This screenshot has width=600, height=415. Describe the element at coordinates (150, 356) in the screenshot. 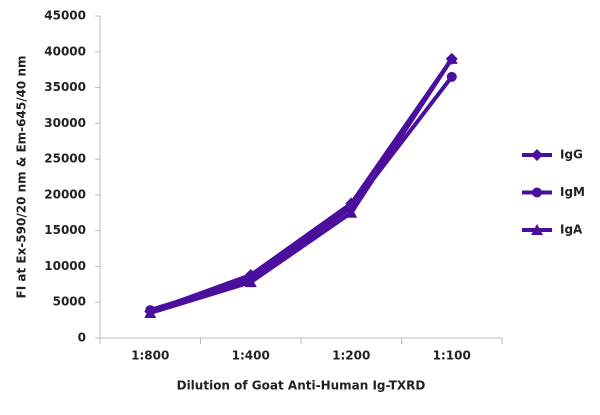

I see `x-tick-label: 1:800` at that location.